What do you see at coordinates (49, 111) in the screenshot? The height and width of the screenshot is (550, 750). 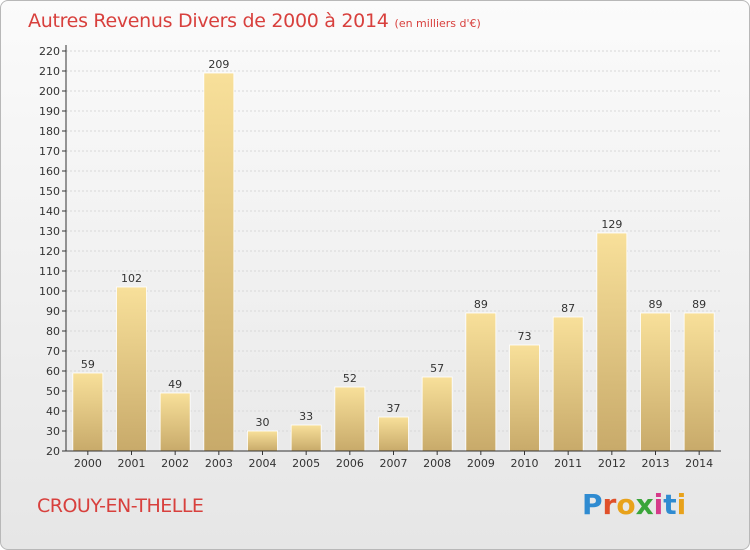 I see `y-tick-label: 190` at bounding box center [49, 111].